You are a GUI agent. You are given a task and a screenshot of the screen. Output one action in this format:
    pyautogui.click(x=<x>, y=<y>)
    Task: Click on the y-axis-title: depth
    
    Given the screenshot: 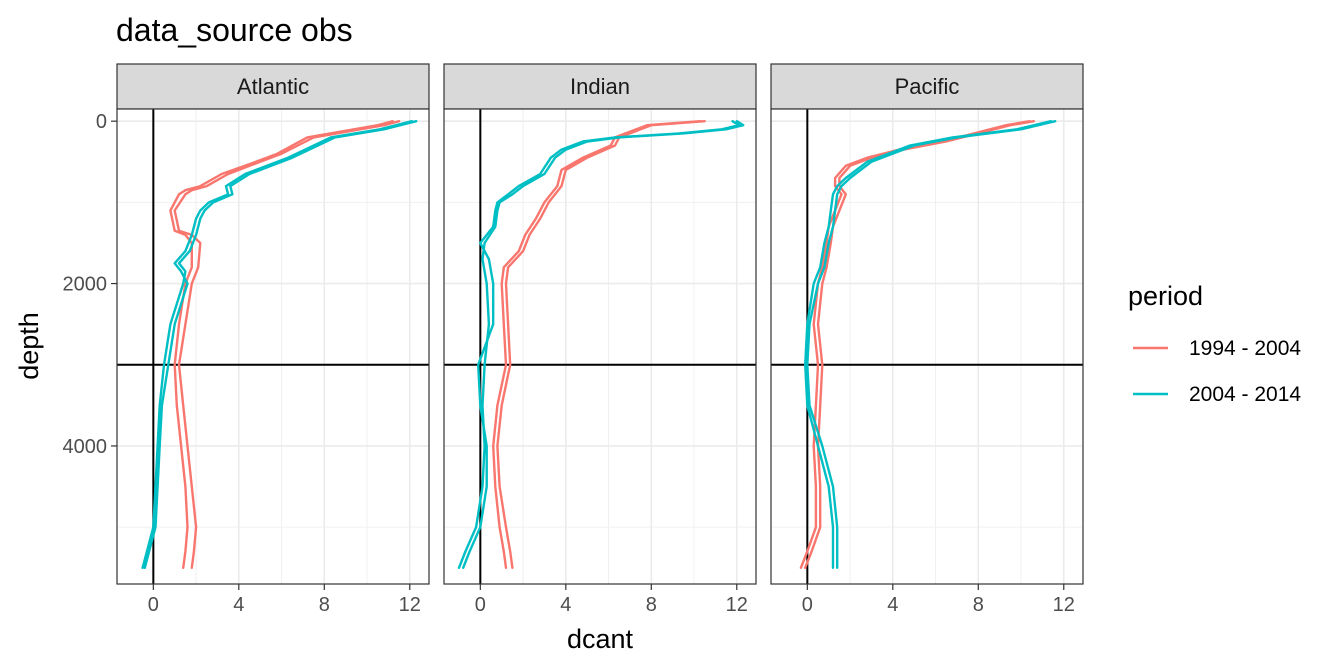 What is the action you would take?
    pyautogui.click(x=29, y=346)
    